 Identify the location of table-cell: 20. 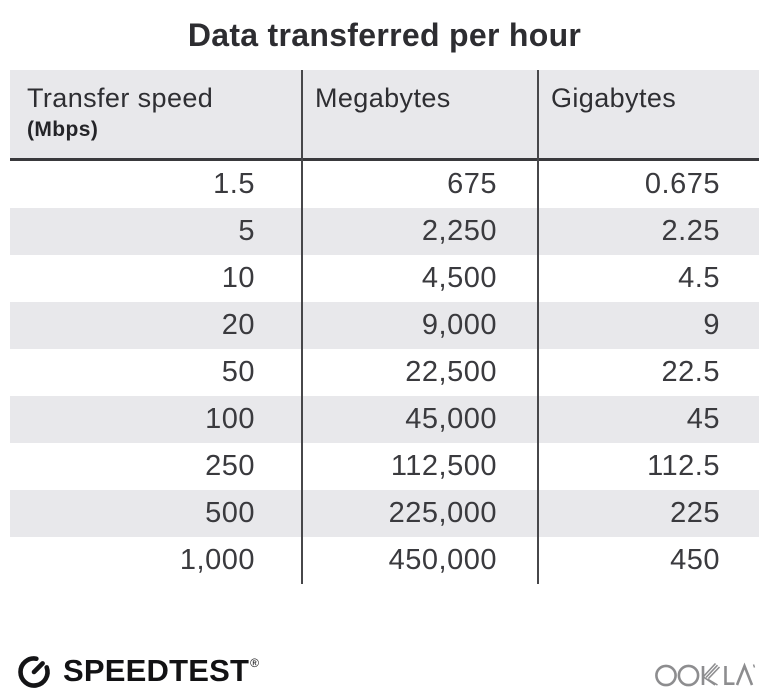
(238, 325).